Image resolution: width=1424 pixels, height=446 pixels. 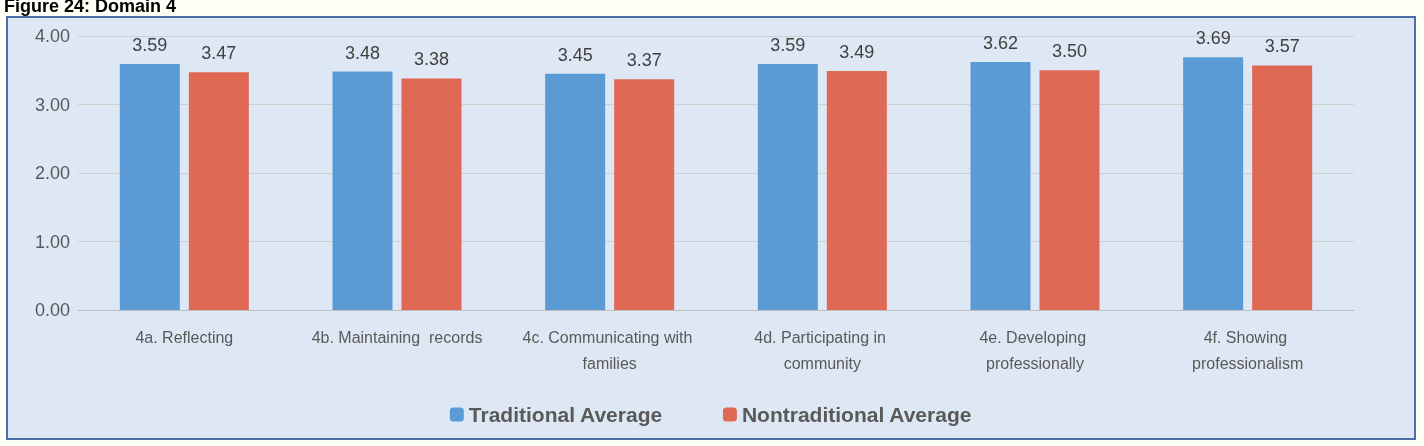 I want to click on x-tick-label: 4e. Developing professionally, so click(x=1035, y=350).